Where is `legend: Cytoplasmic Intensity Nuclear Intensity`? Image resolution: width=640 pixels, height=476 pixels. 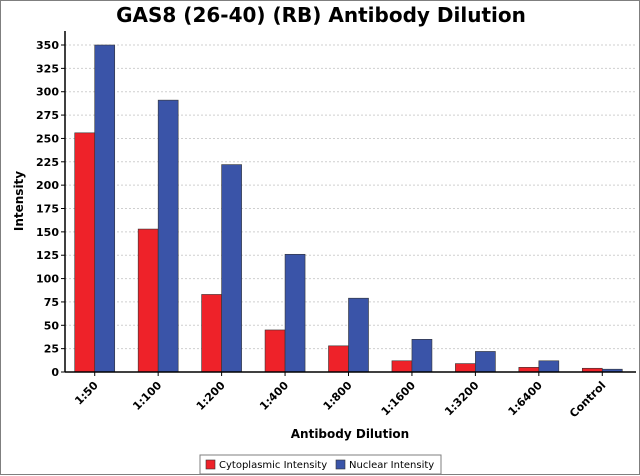 legend: Cytoplasmic Intensity Nuclear Intensity is located at coordinates (320, 464).